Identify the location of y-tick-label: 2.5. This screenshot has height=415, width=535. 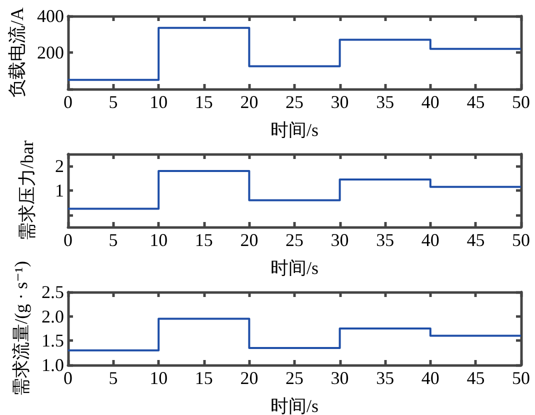
(53, 292).